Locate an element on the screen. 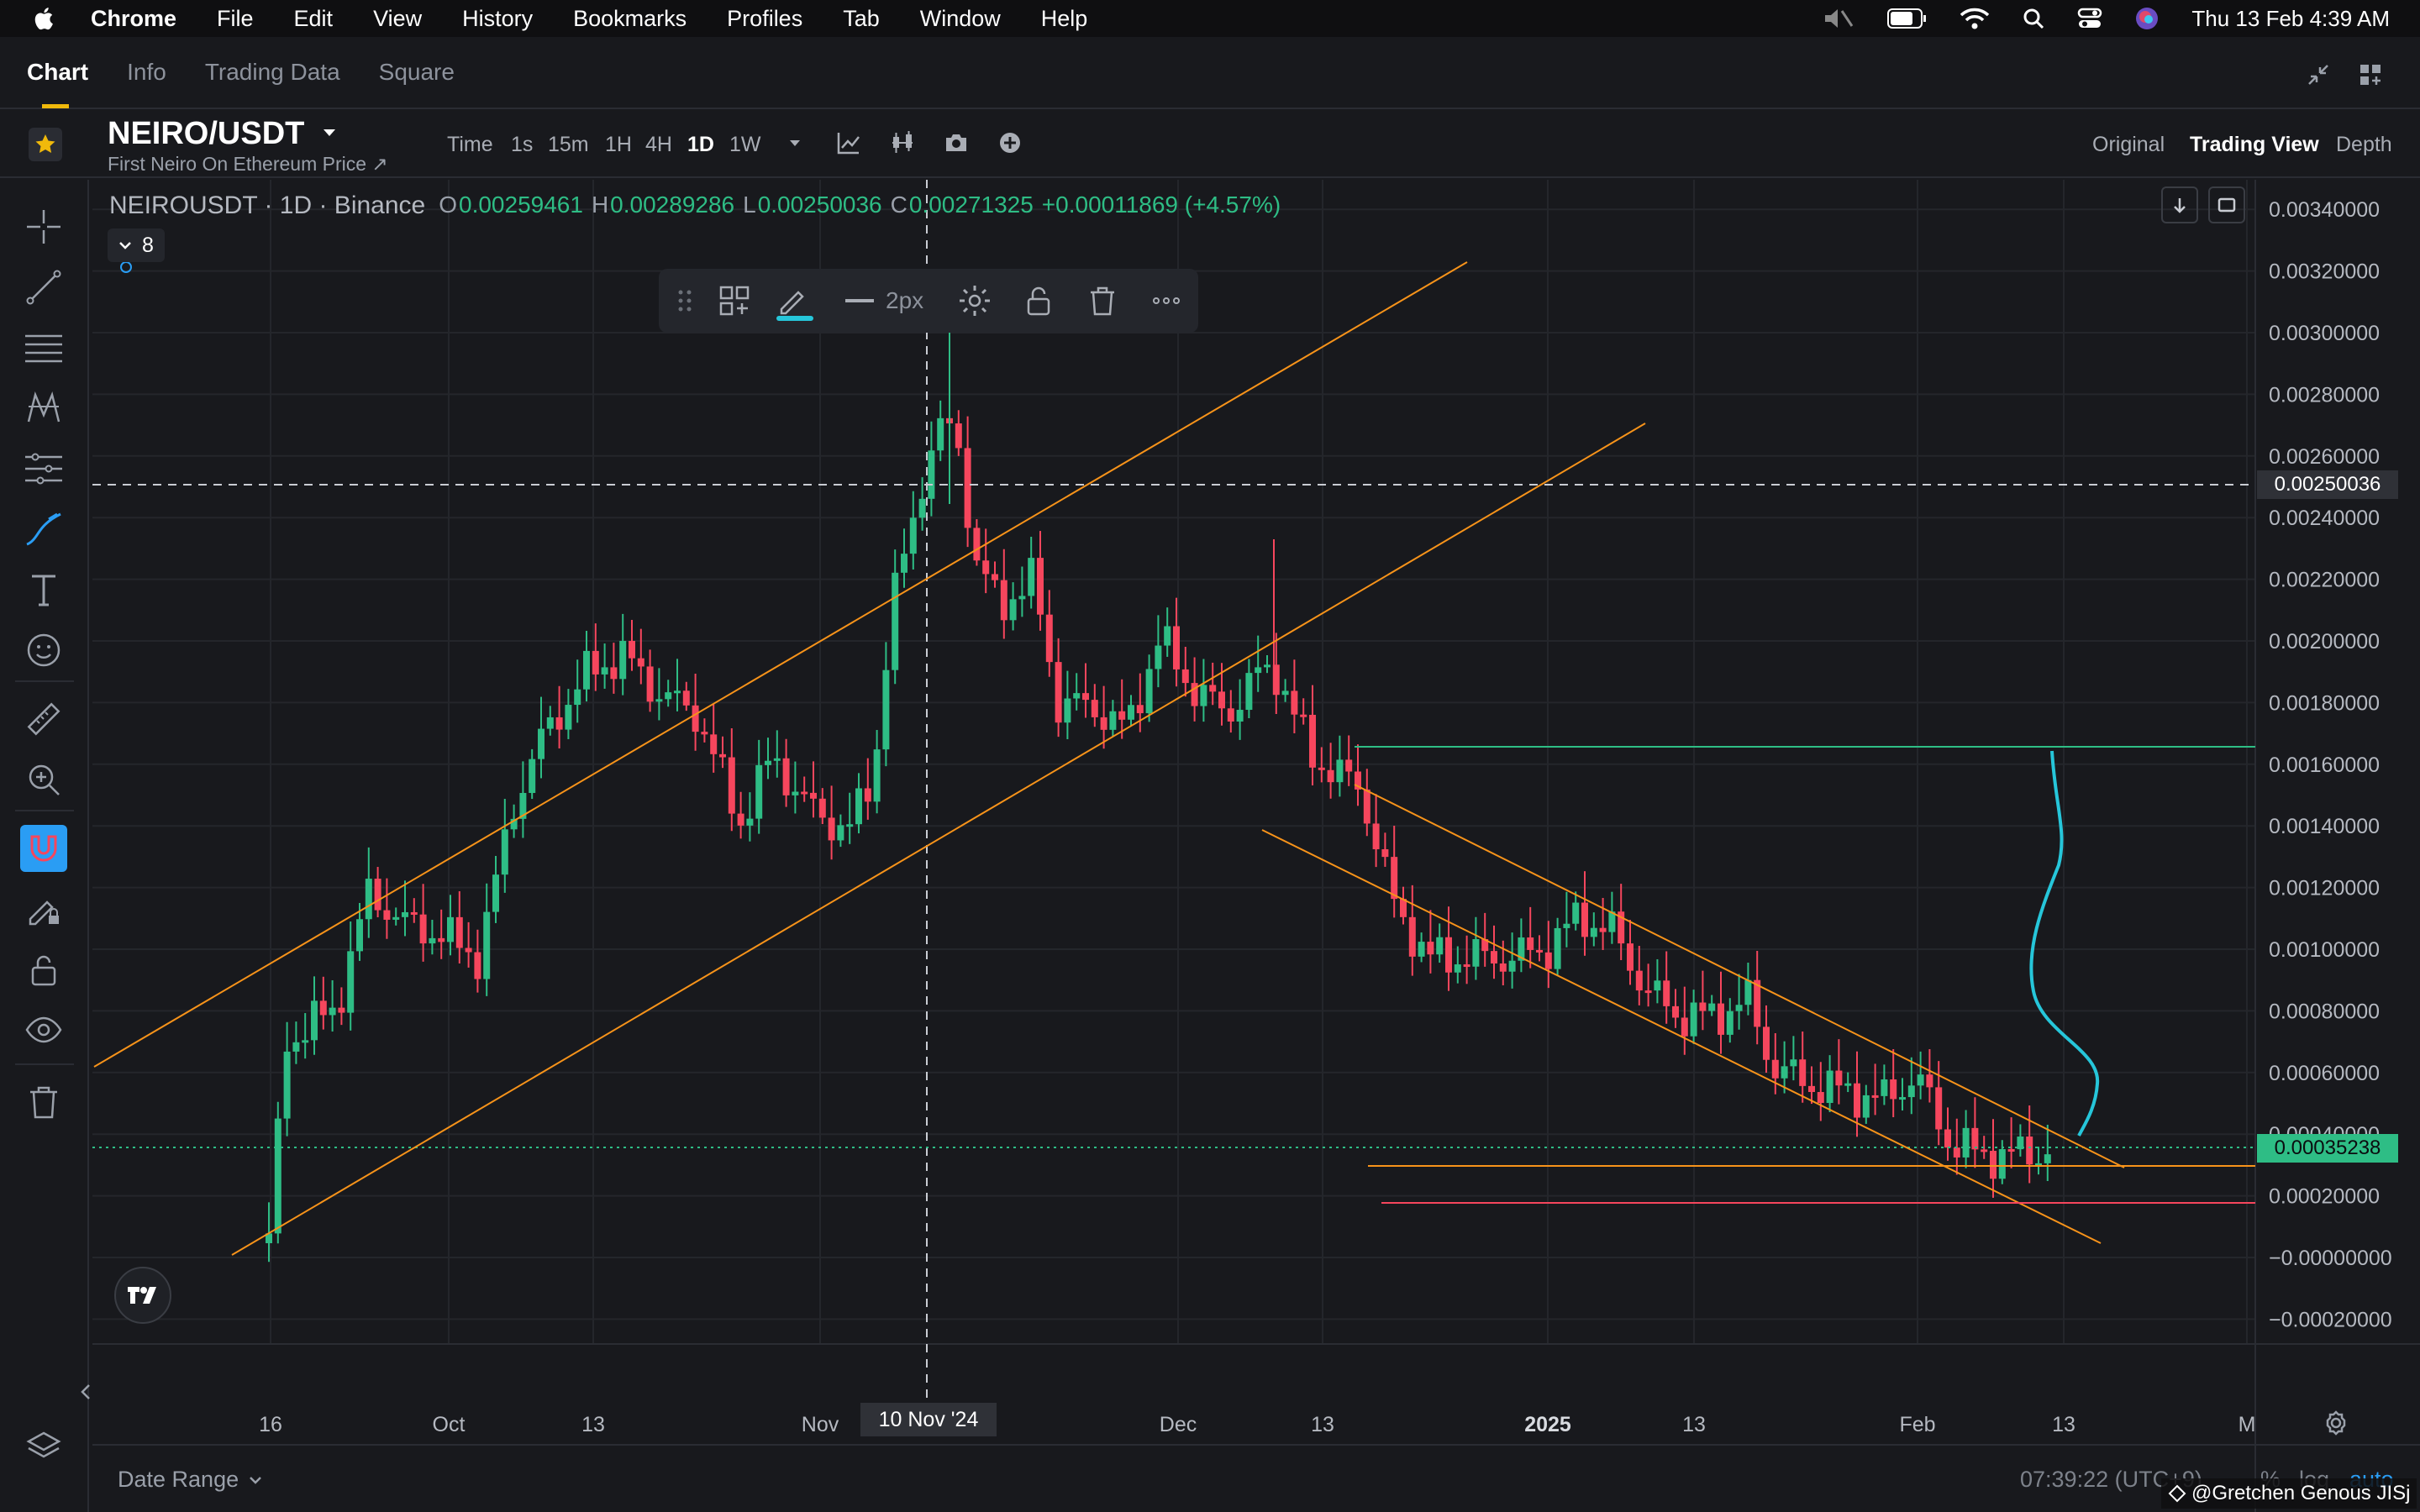 The image size is (2420, 1512). timeframe-1w: 1W is located at coordinates (745, 144).